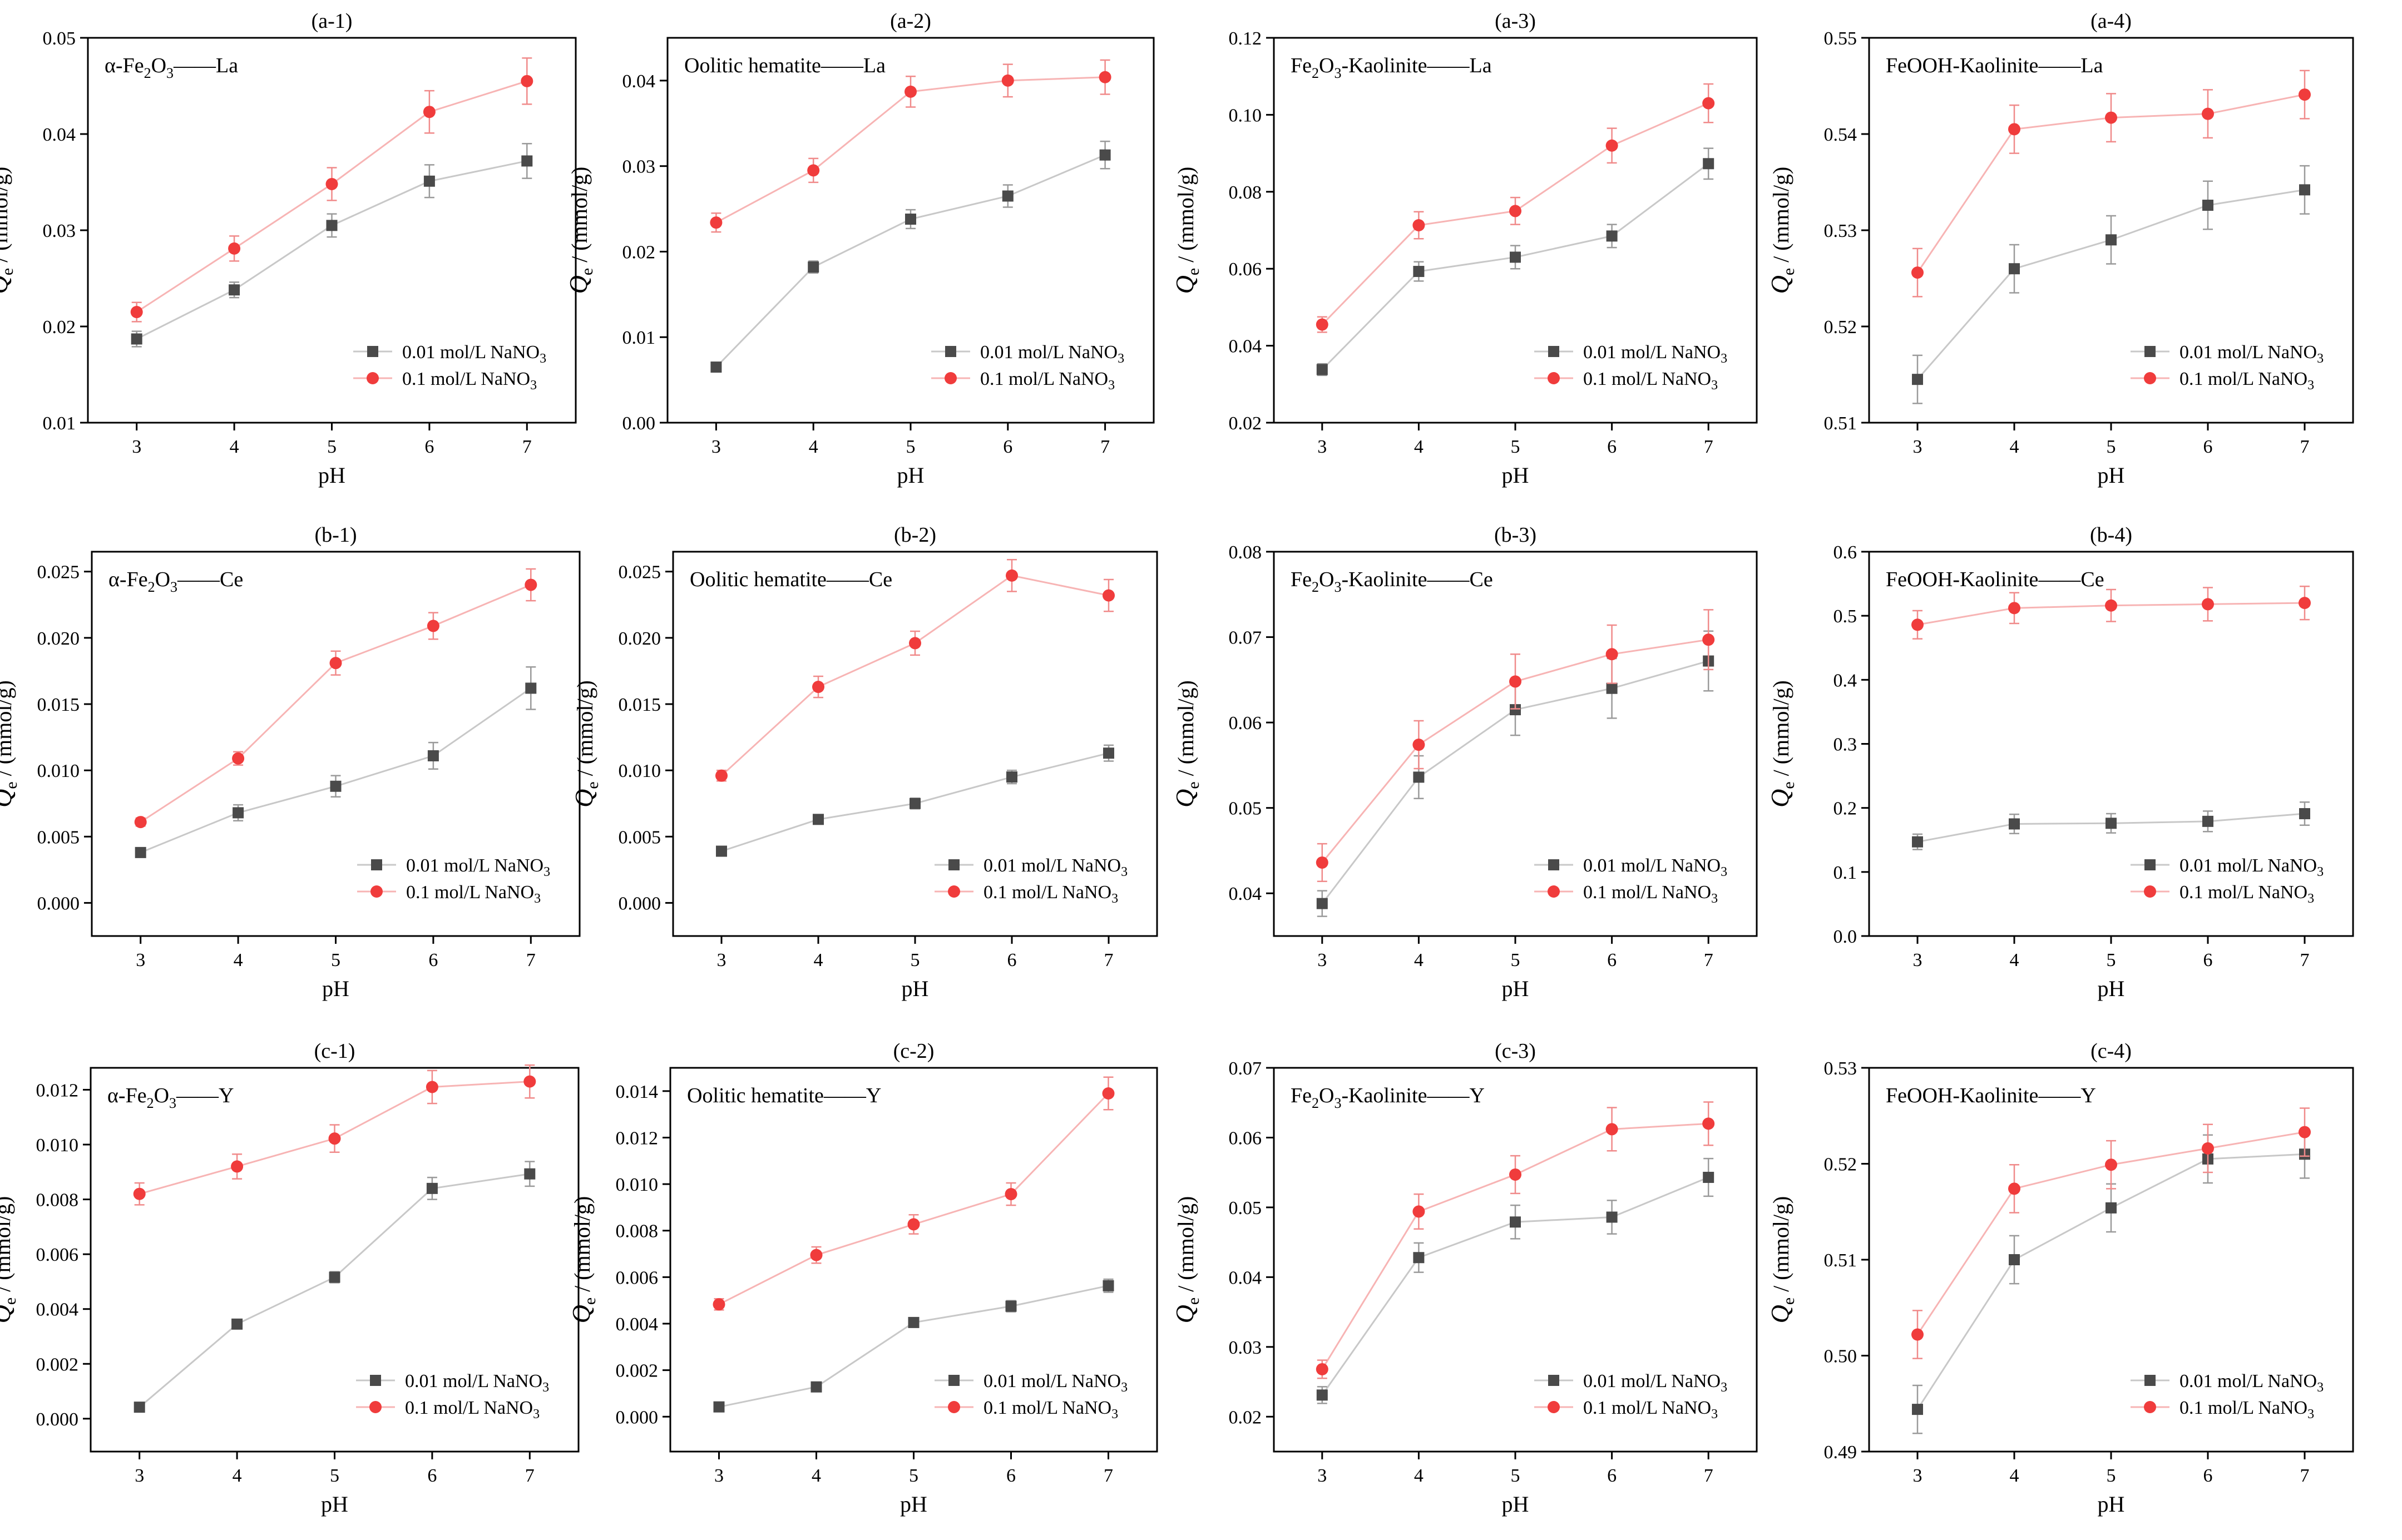  Describe the element at coordinates (1995, 579) in the screenshot. I see `panel-label: FeOOH-Kaolinite——Ce` at that location.